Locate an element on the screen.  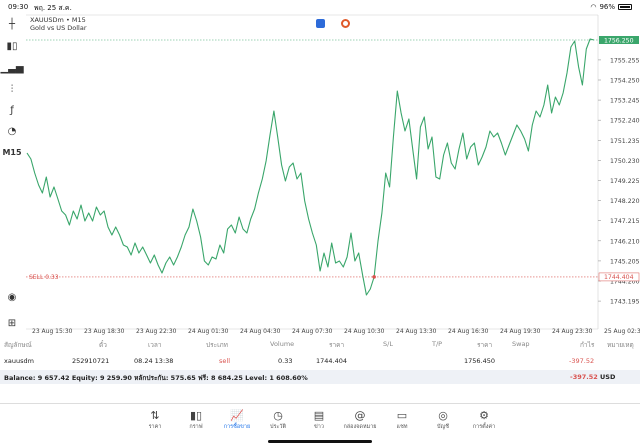
tab-accounts: ◎ บัญชี is located at coordinates (443, 420).